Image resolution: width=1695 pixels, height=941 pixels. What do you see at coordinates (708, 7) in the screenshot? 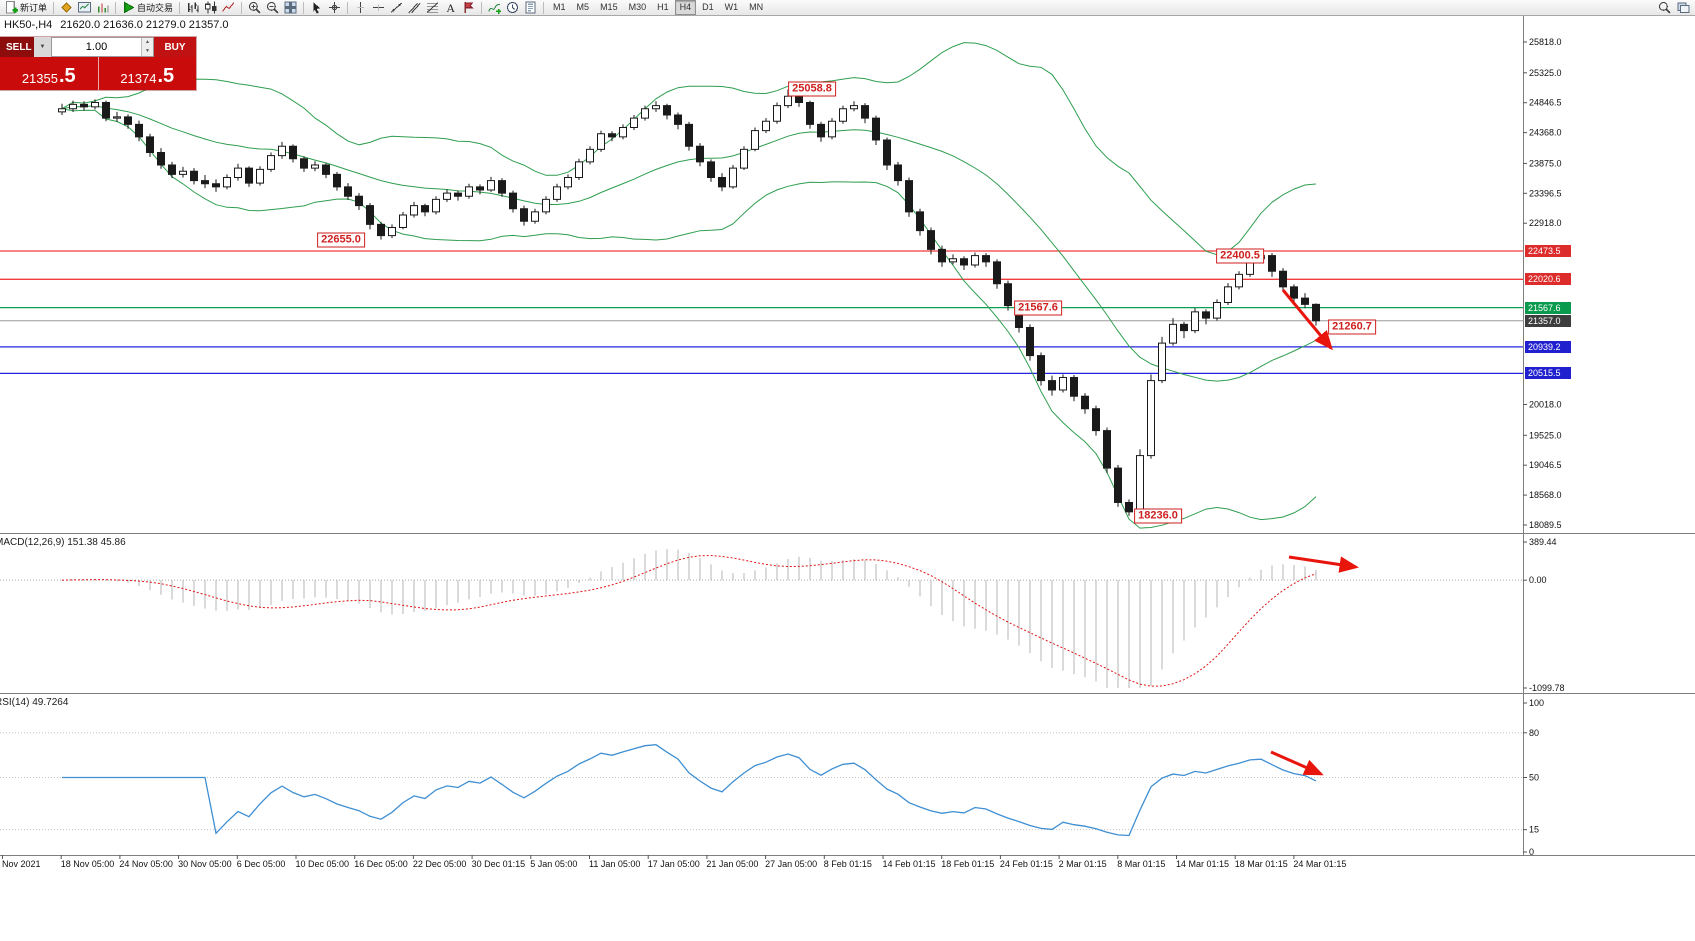
I see `timeframe-button-d1: D1` at bounding box center [708, 7].